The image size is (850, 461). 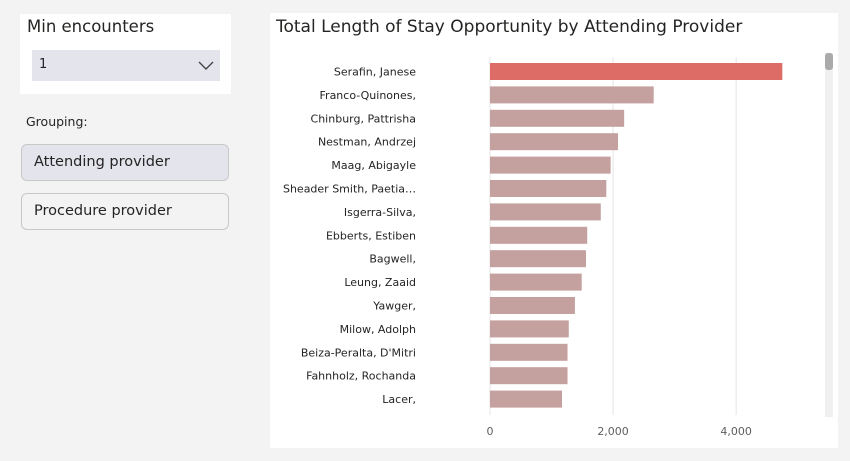 I want to click on category-label: Isgerra-Silva,, so click(x=380, y=212).